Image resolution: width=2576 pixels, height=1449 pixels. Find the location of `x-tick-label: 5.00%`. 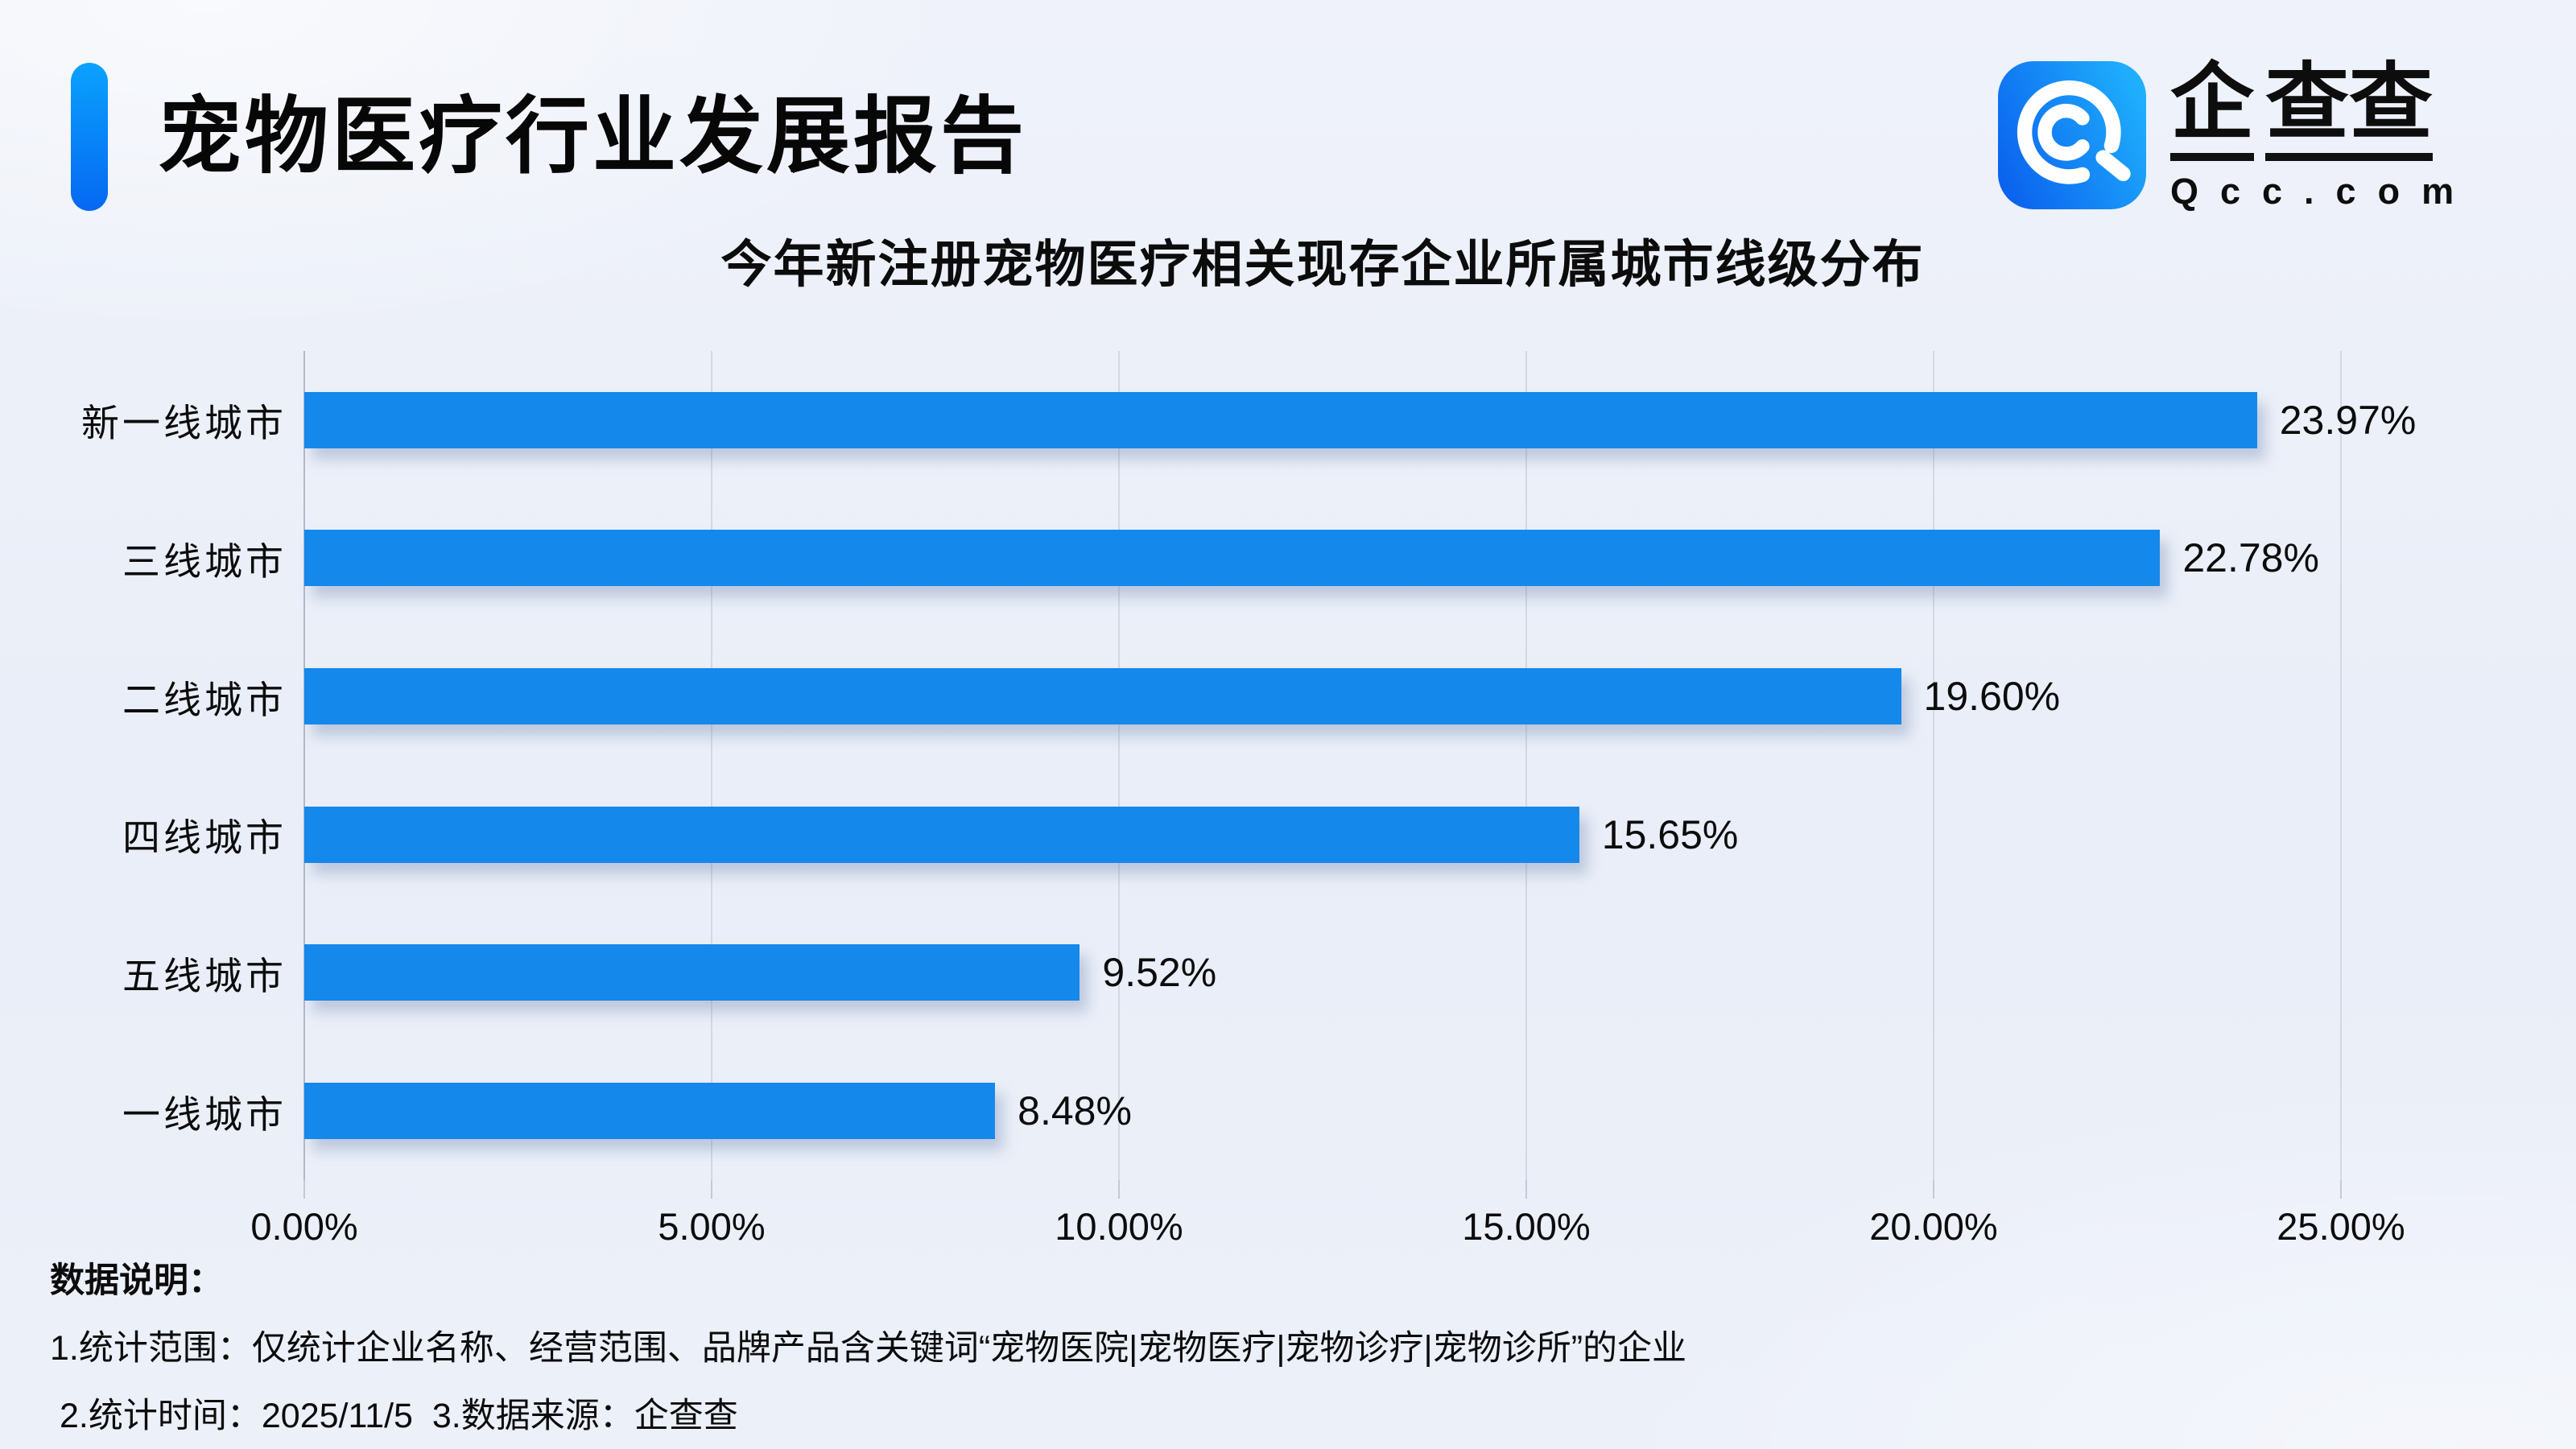

x-tick-label: 5.00% is located at coordinates (712, 1226).